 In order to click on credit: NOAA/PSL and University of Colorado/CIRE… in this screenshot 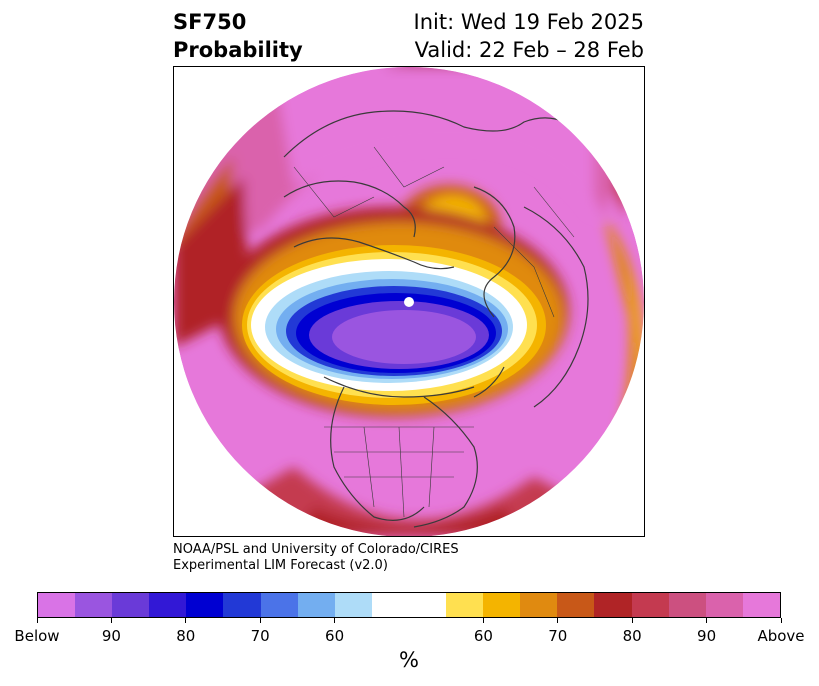, I will do `click(316, 558)`.